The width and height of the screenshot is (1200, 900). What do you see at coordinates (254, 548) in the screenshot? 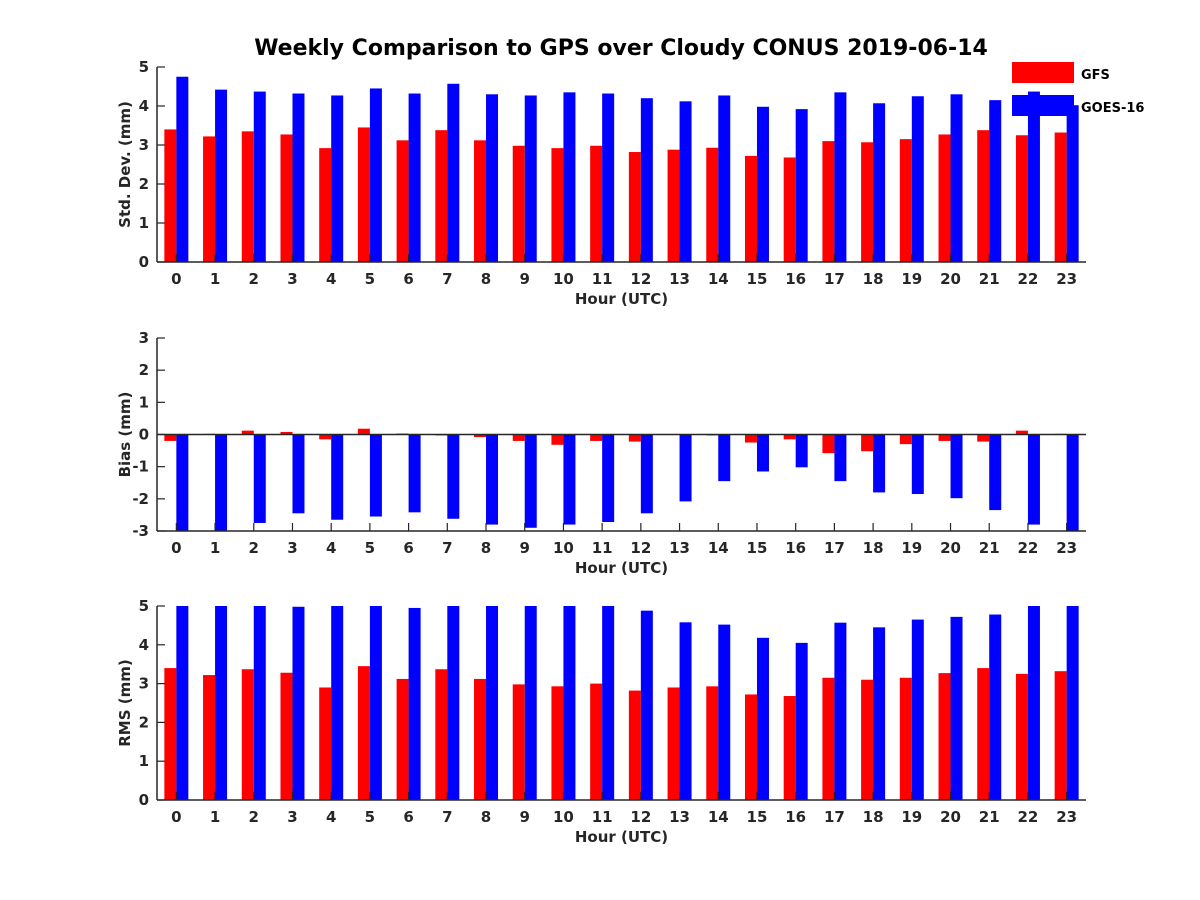
I see `x-tick-label: 2` at bounding box center [254, 548].